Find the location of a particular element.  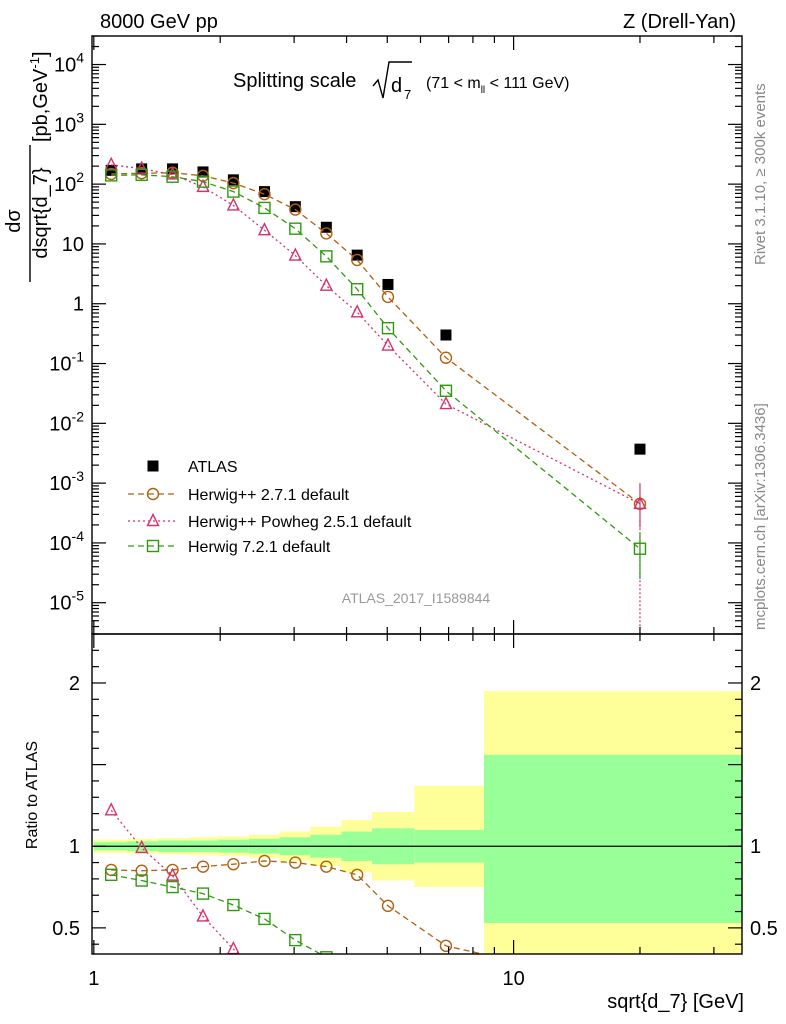

x-tick-label: 1 is located at coordinates (93, 979).